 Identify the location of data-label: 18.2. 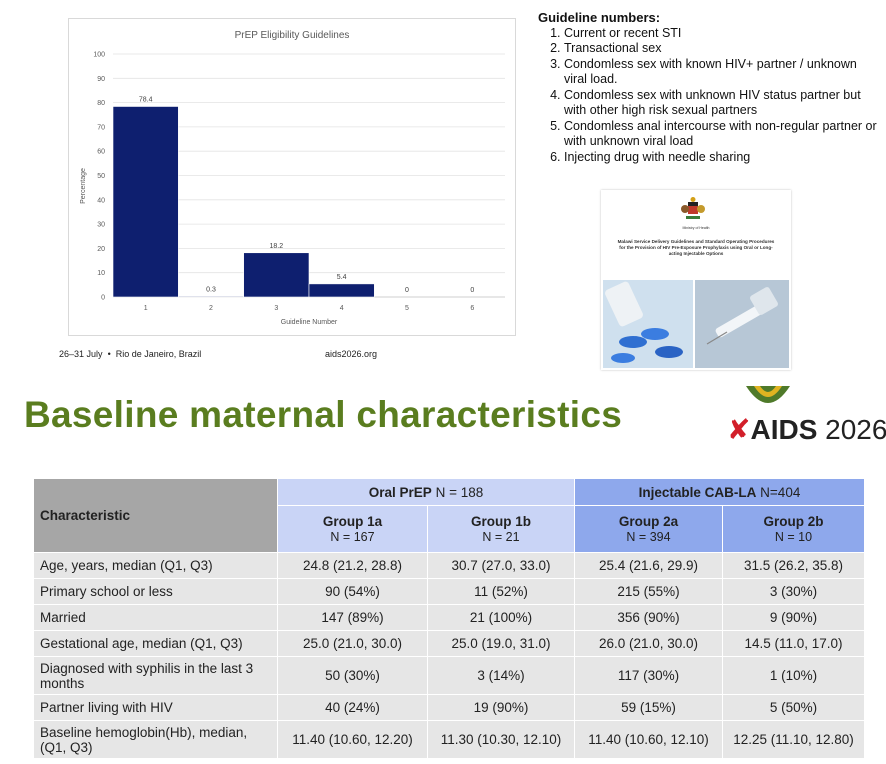
(277, 246).